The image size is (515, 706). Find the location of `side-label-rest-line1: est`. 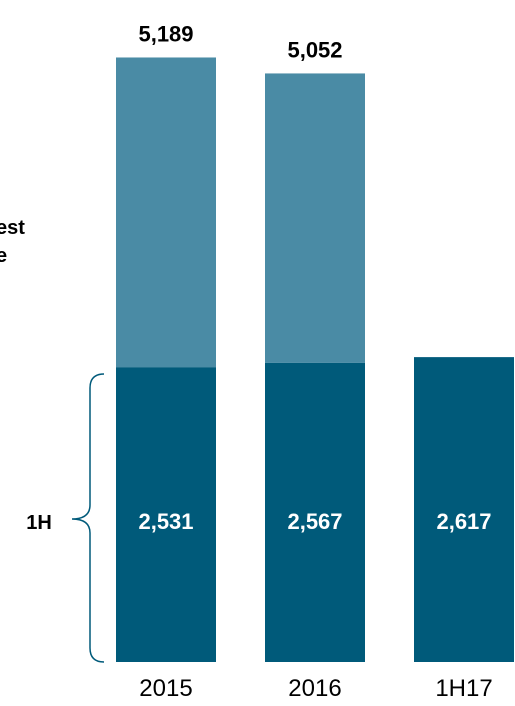

side-label-rest-line1: est is located at coordinates (12, 228).